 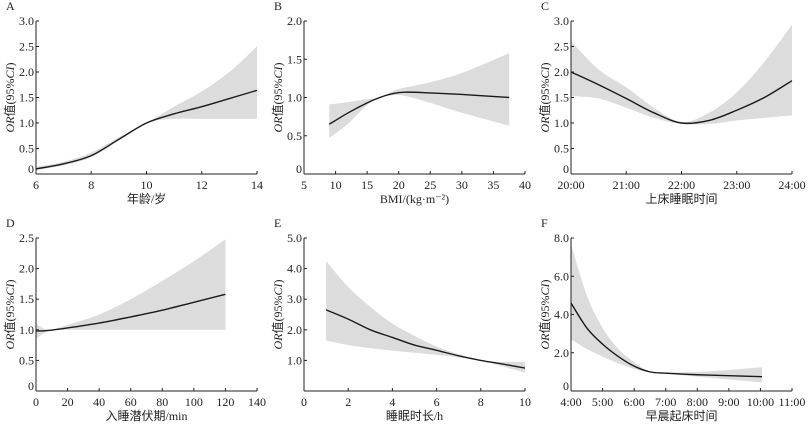 What do you see at coordinates (545, 6) in the screenshot?
I see `panel-letter: C` at bounding box center [545, 6].